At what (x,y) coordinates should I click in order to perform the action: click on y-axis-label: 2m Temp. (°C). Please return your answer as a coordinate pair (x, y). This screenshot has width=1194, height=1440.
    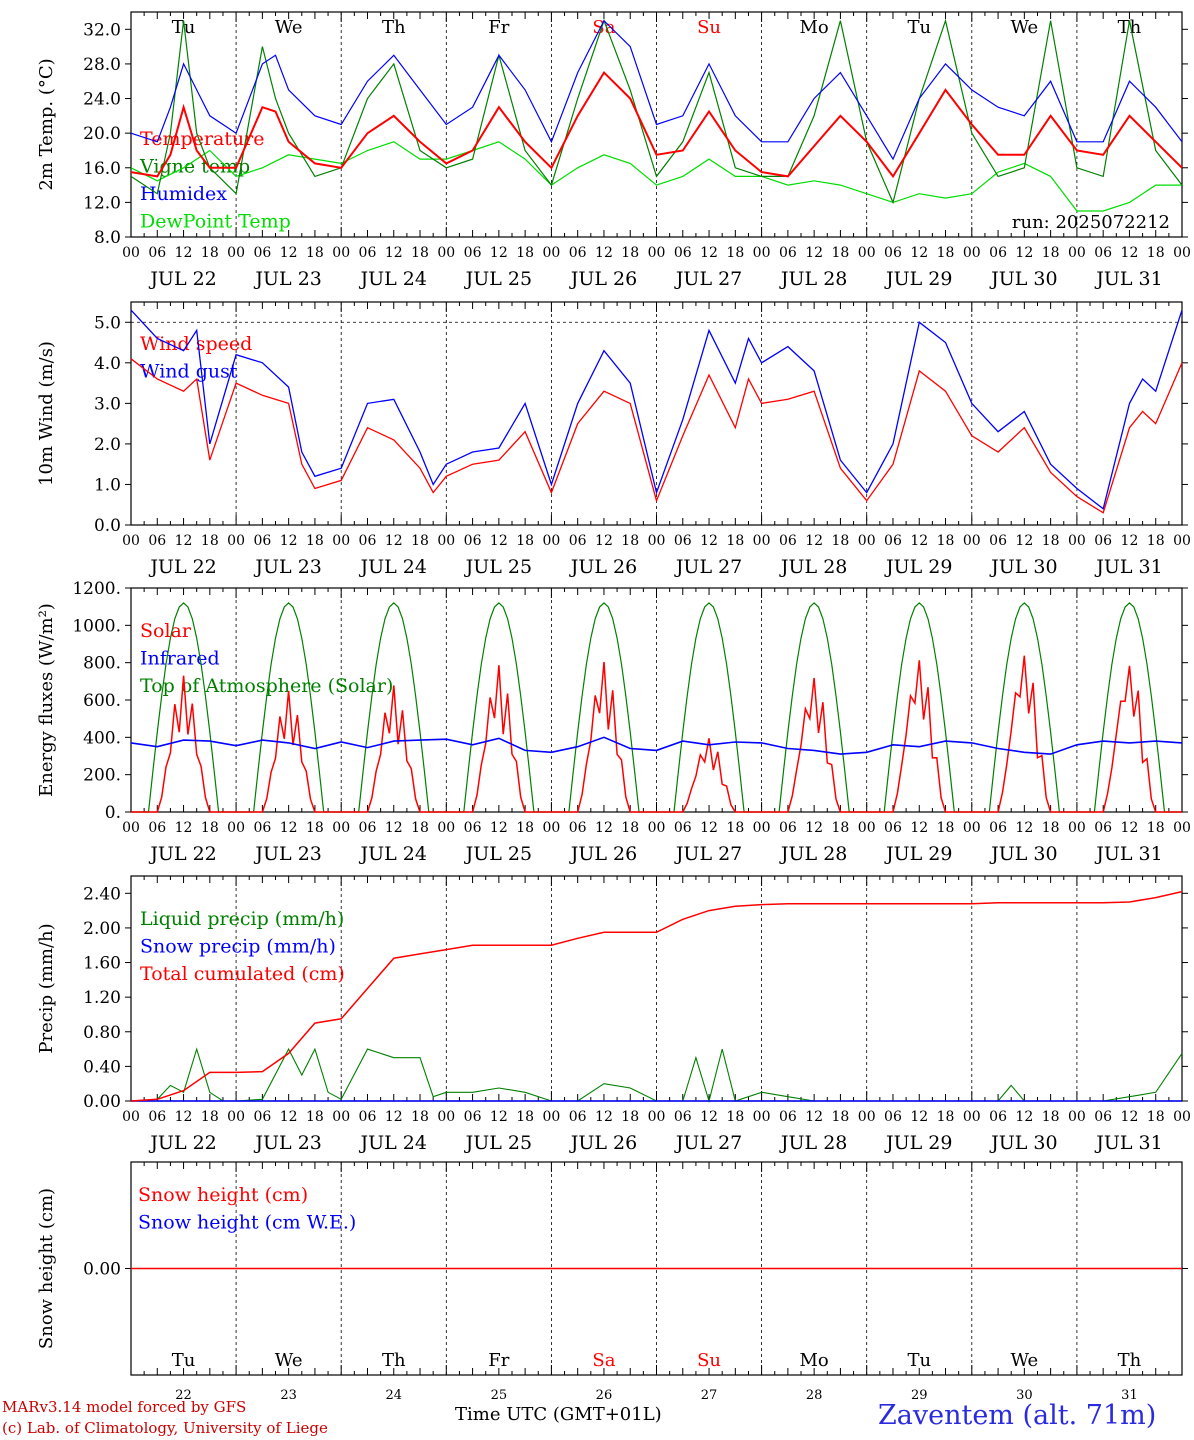
    Looking at the image, I should click on (46, 124).